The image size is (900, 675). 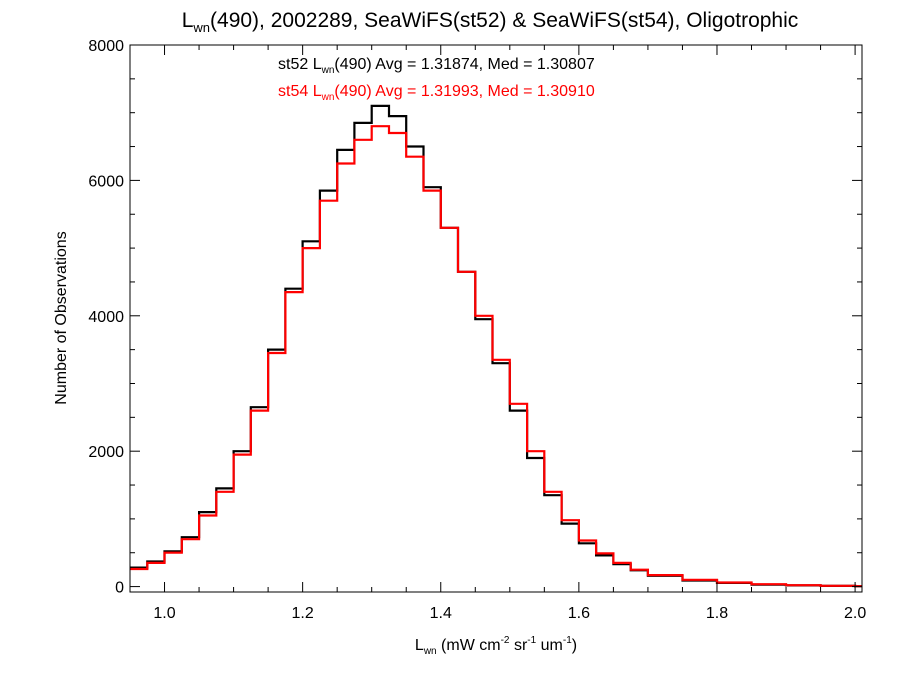 What do you see at coordinates (855, 613) in the screenshot?
I see `x-tick-label: 2.0` at bounding box center [855, 613].